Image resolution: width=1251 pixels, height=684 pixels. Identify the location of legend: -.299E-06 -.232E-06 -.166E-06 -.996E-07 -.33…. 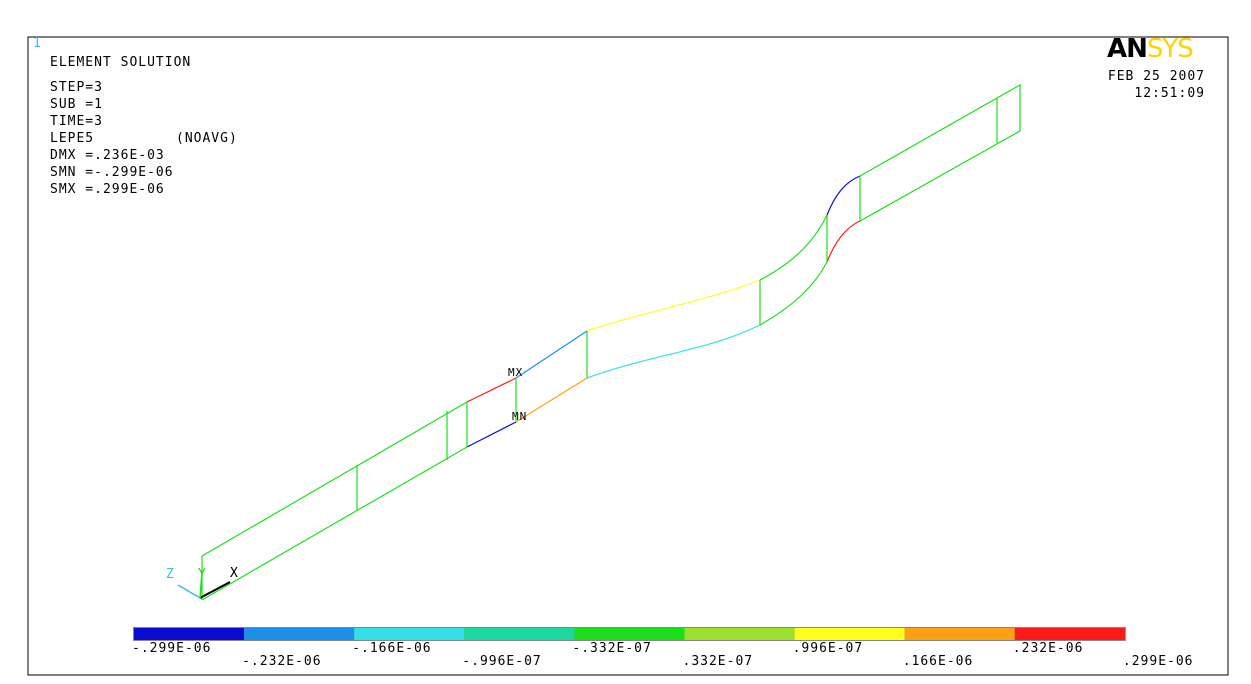
(663, 648).